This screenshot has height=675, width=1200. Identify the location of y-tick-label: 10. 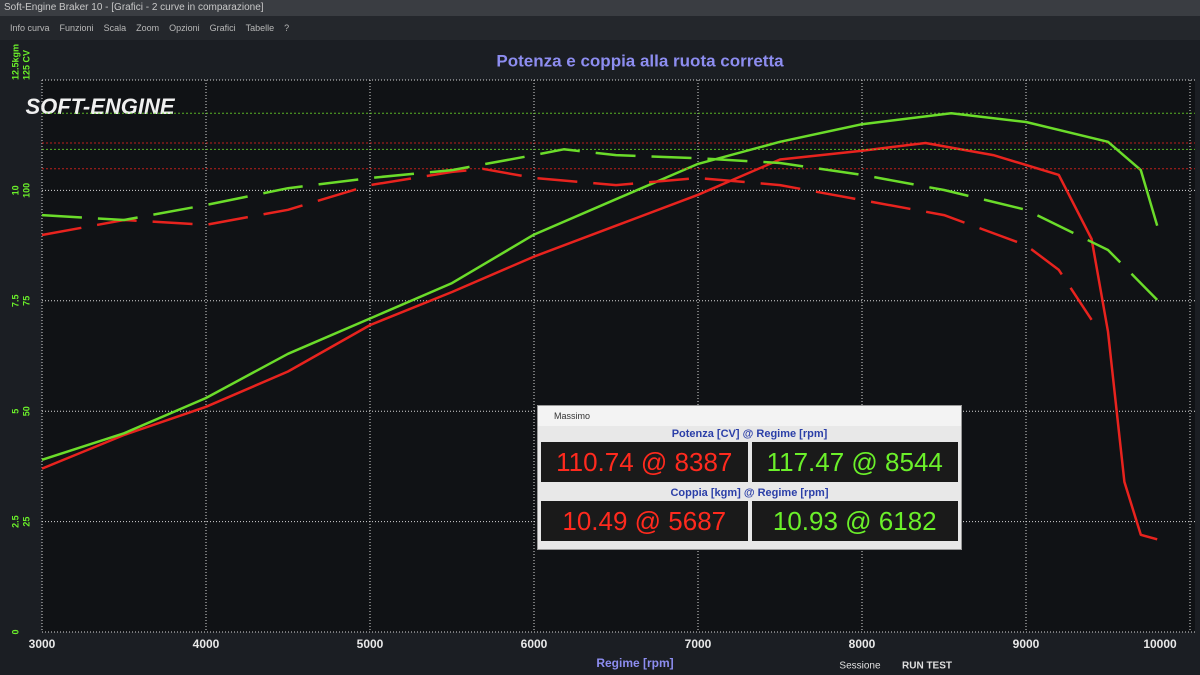
(15, 190).